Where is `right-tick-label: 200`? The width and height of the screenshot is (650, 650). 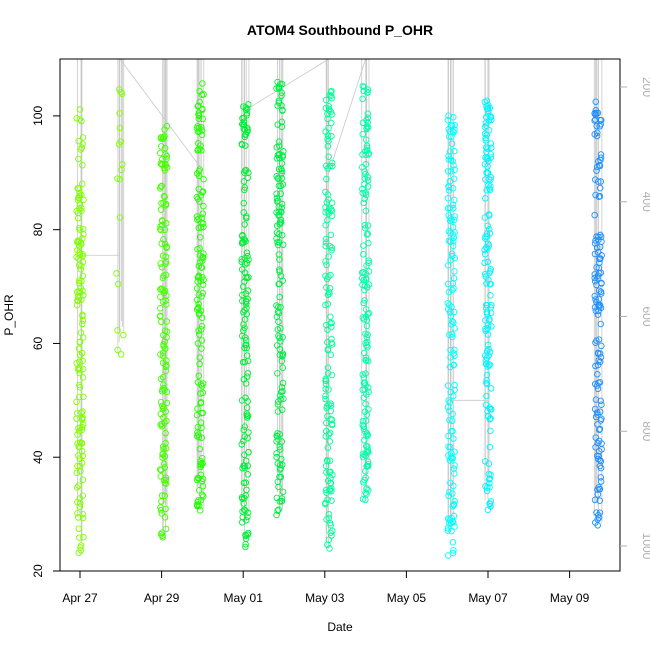 right-tick-label: 200 is located at coordinates (645, 87).